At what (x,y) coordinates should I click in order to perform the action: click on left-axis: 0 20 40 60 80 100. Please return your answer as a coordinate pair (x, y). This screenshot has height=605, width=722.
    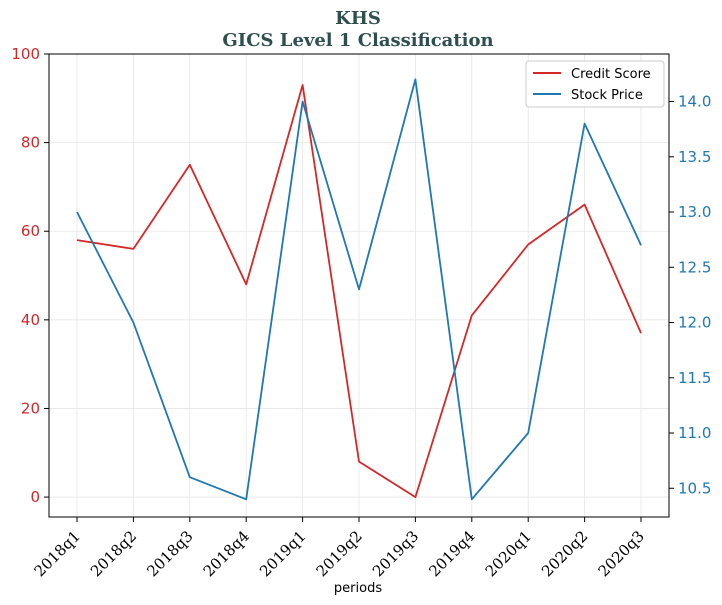
    Looking at the image, I should click on (30, 275).